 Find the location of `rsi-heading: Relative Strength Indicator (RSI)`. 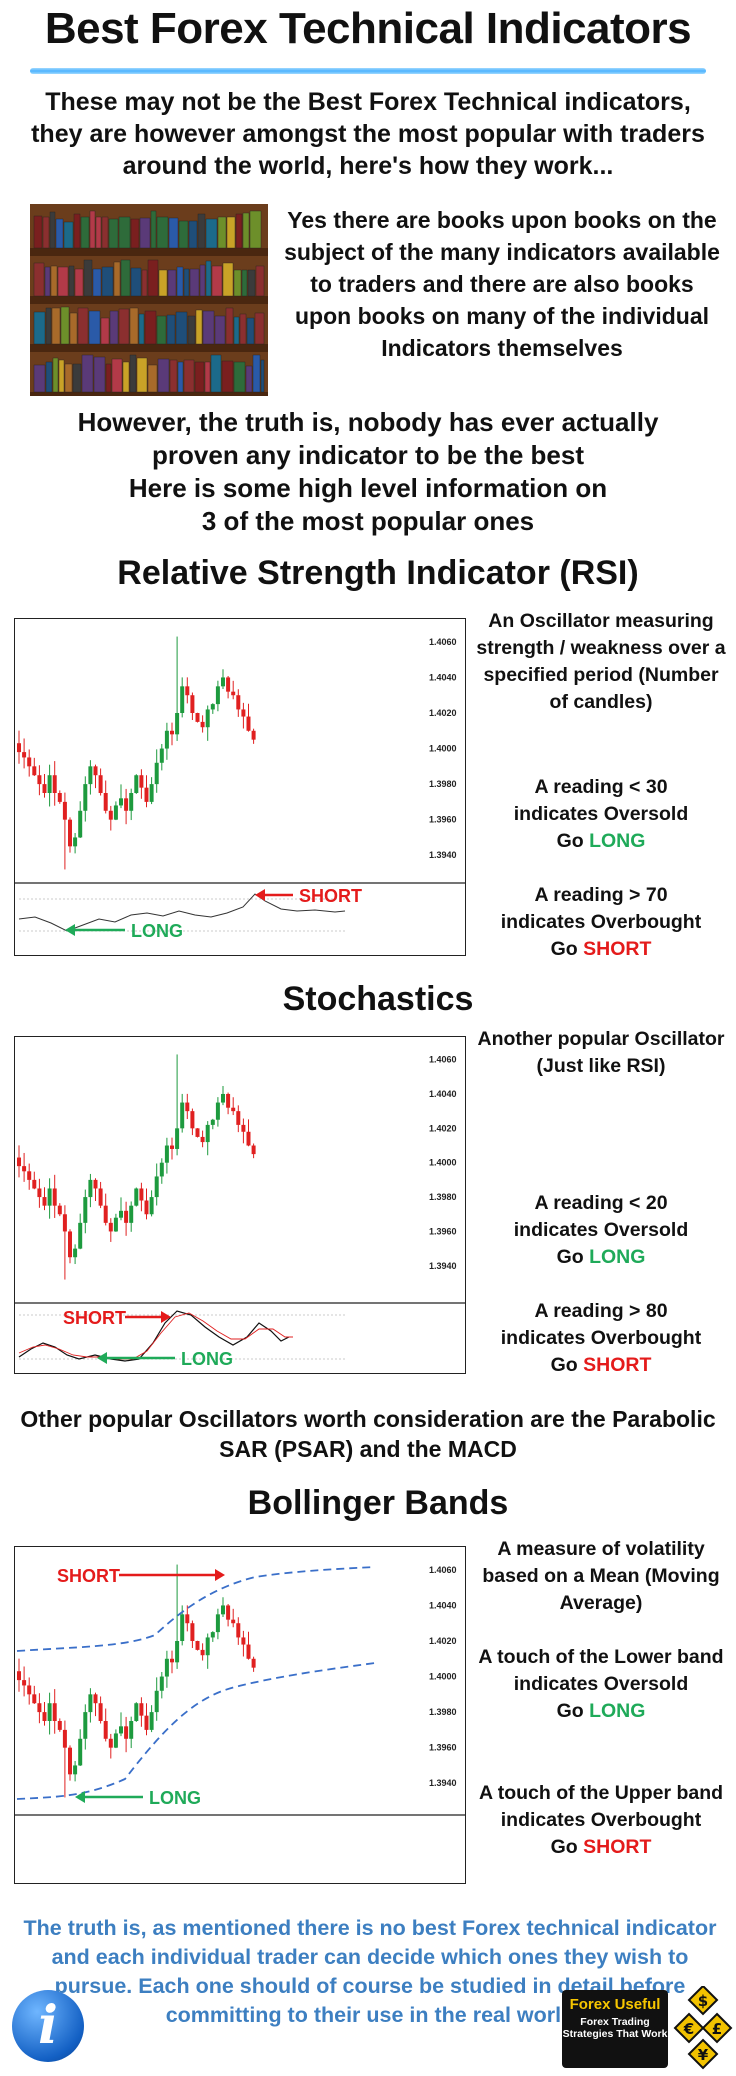

rsi-heading: Relative Strength Indicator (RSI) is located at coordinates (378, 573).